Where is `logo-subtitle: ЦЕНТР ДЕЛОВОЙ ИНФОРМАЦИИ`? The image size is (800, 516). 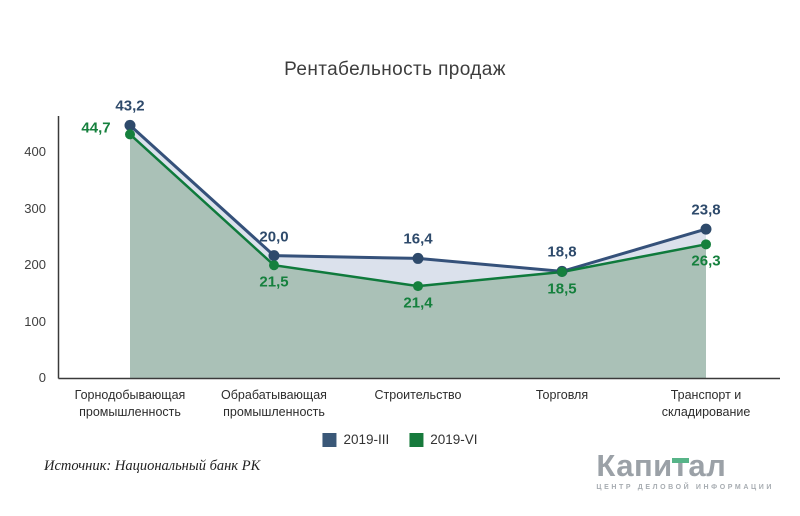
logo-subtitle: ЦЕНТР ДЕЛОВОЙ ИНФОРМАЦИИ is located at coordinates (685, 487).